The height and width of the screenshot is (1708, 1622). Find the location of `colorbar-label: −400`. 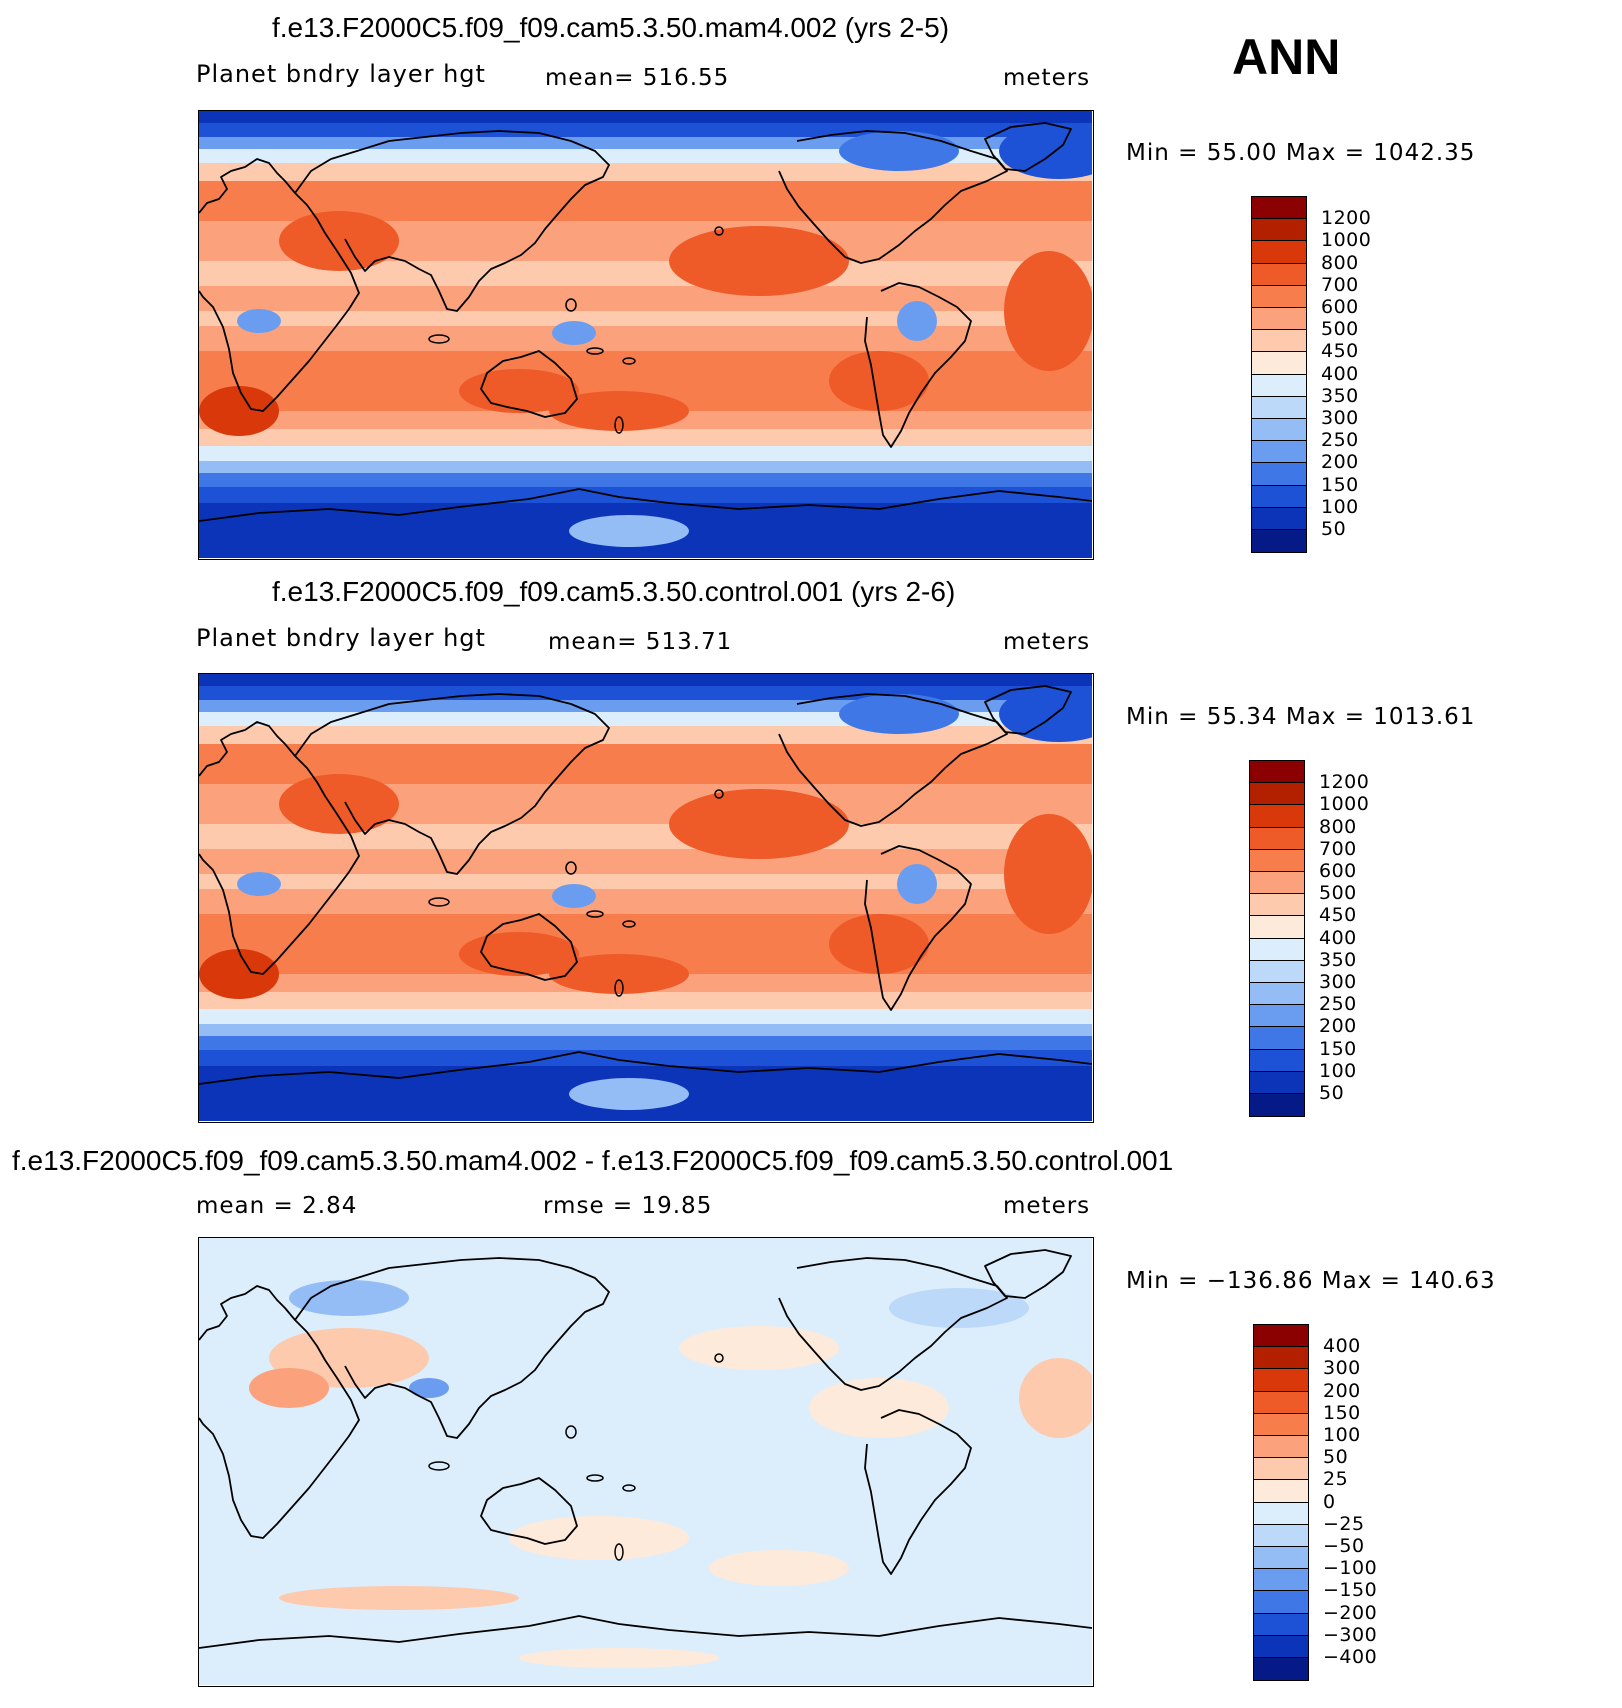

colorbar-label: −400 is located at coordinates (1350, 1657).